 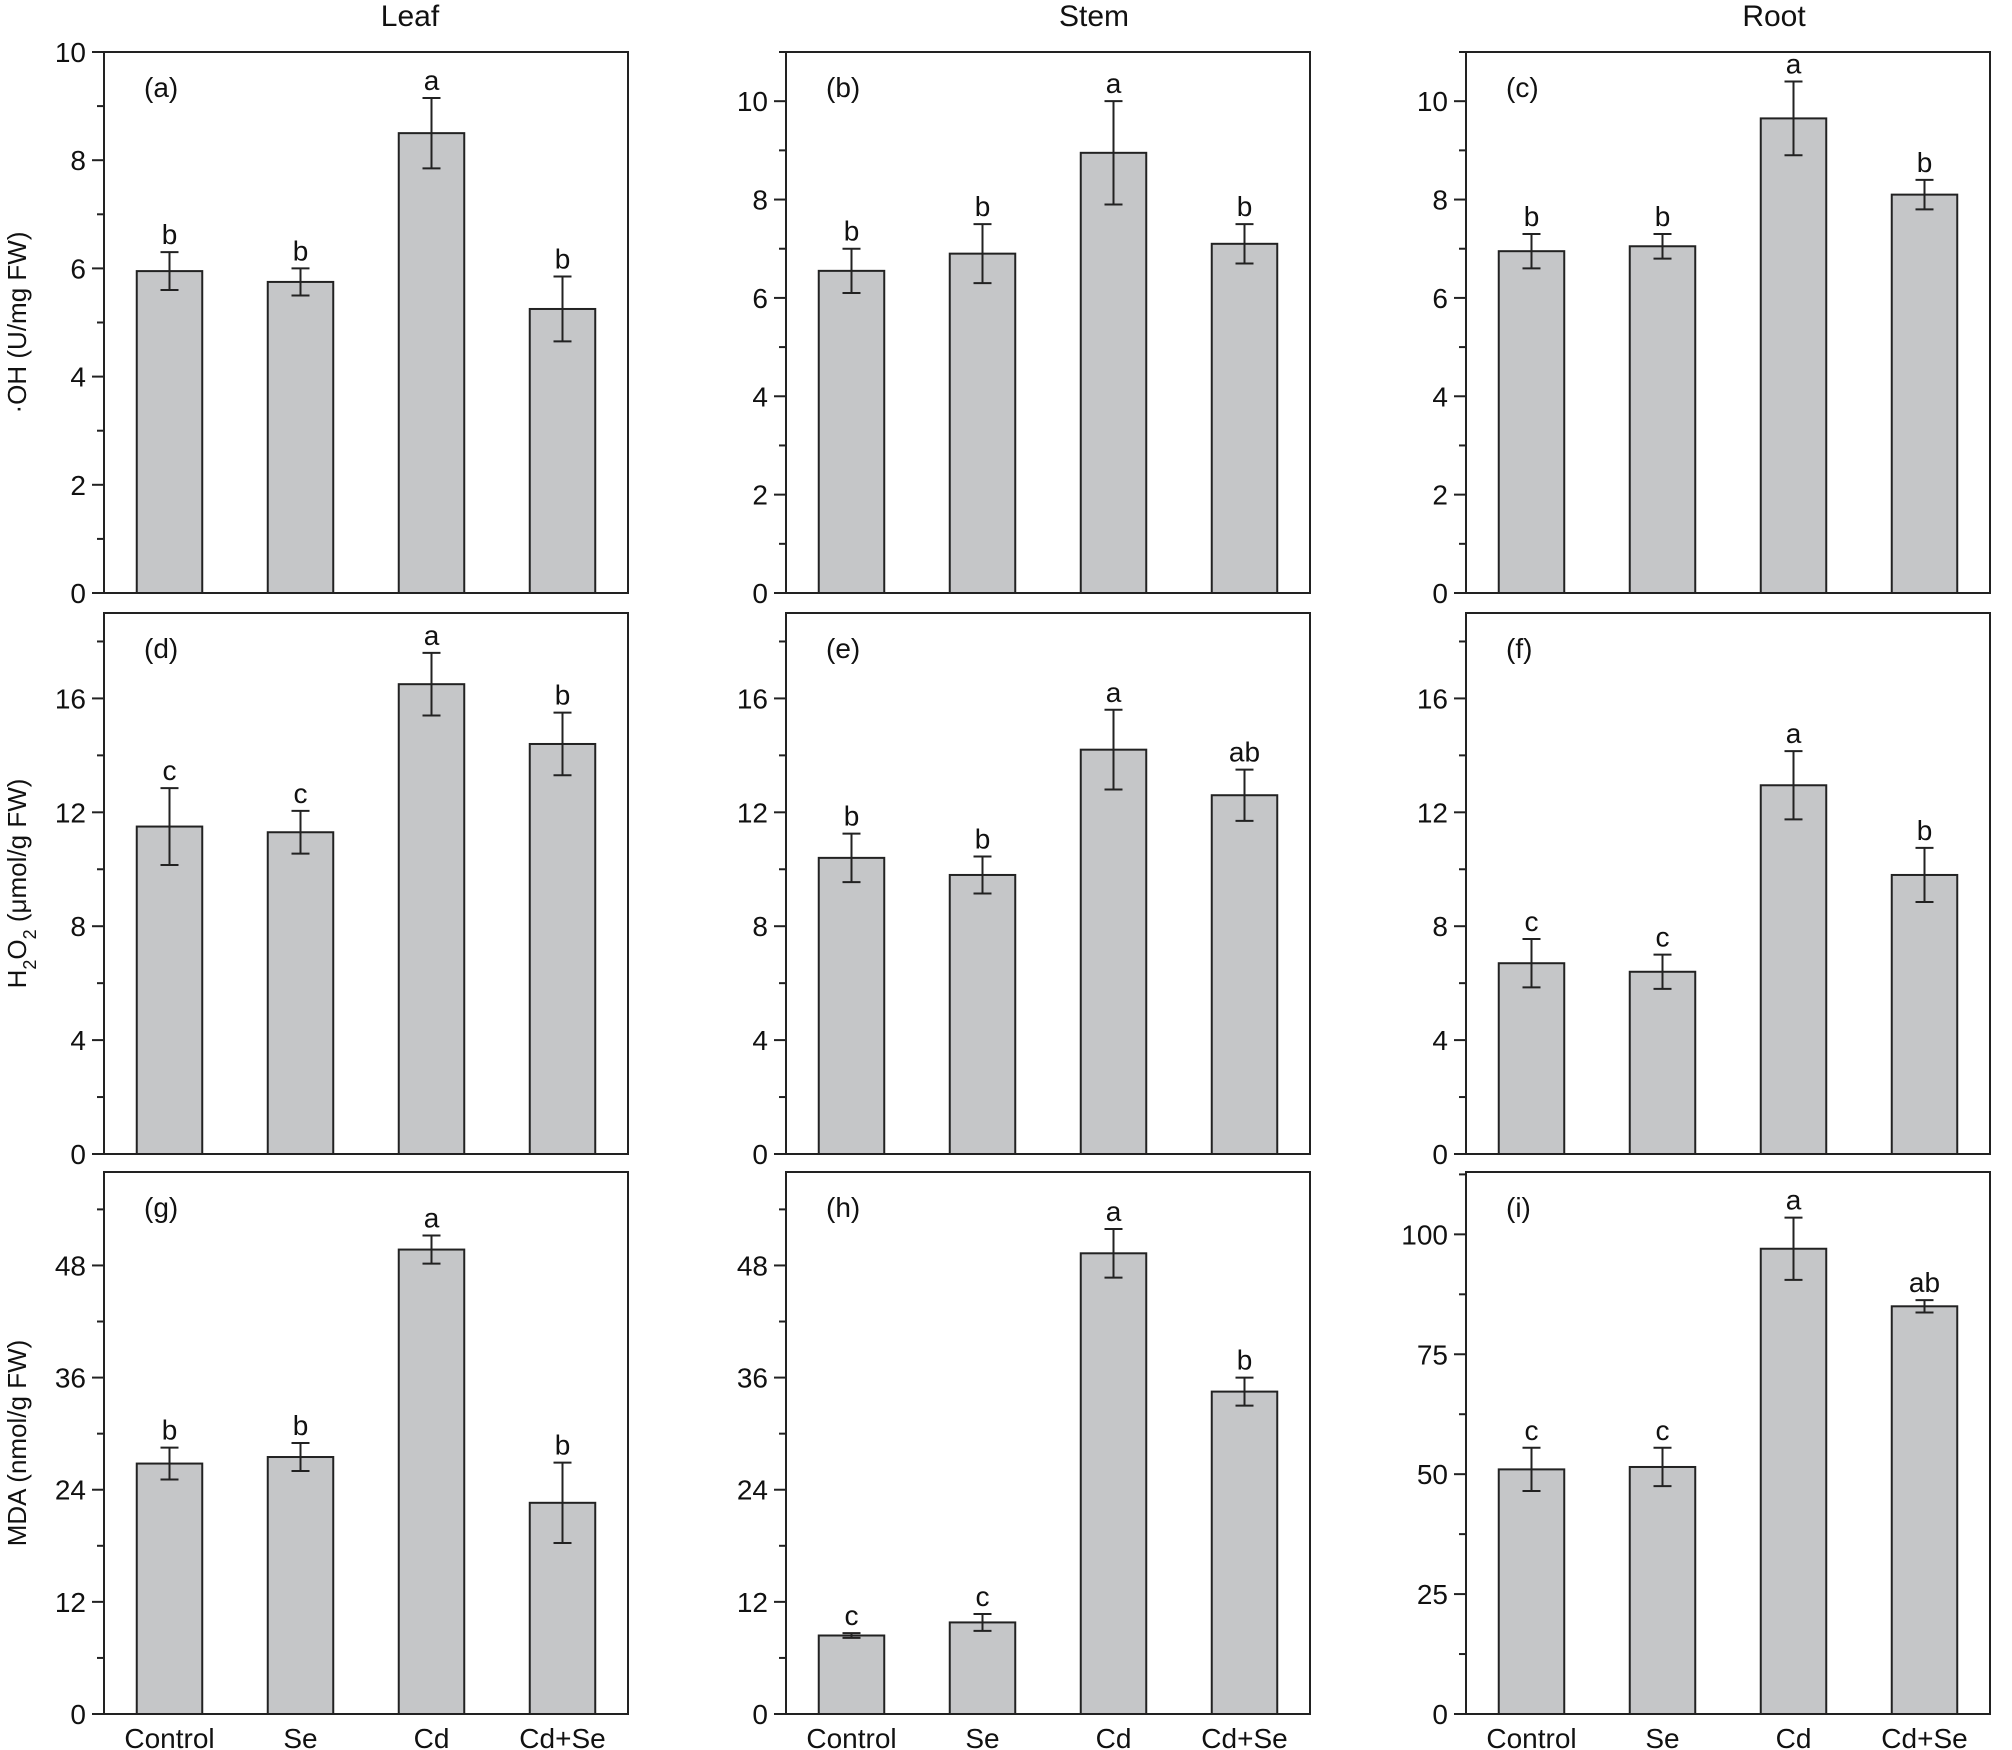 I want to click on column-header-stem: Stem, so click(x=1094, y=16).